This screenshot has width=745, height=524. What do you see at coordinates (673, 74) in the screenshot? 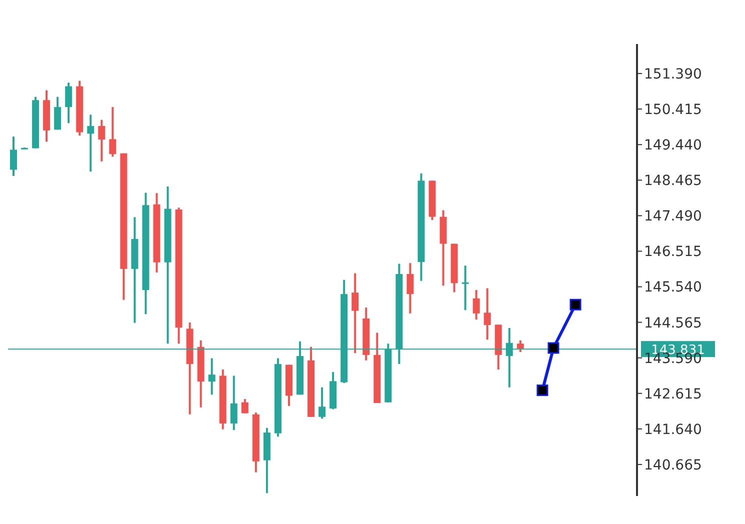
I see `y-tick-label: 151.390` at bounding box center [673, 74].